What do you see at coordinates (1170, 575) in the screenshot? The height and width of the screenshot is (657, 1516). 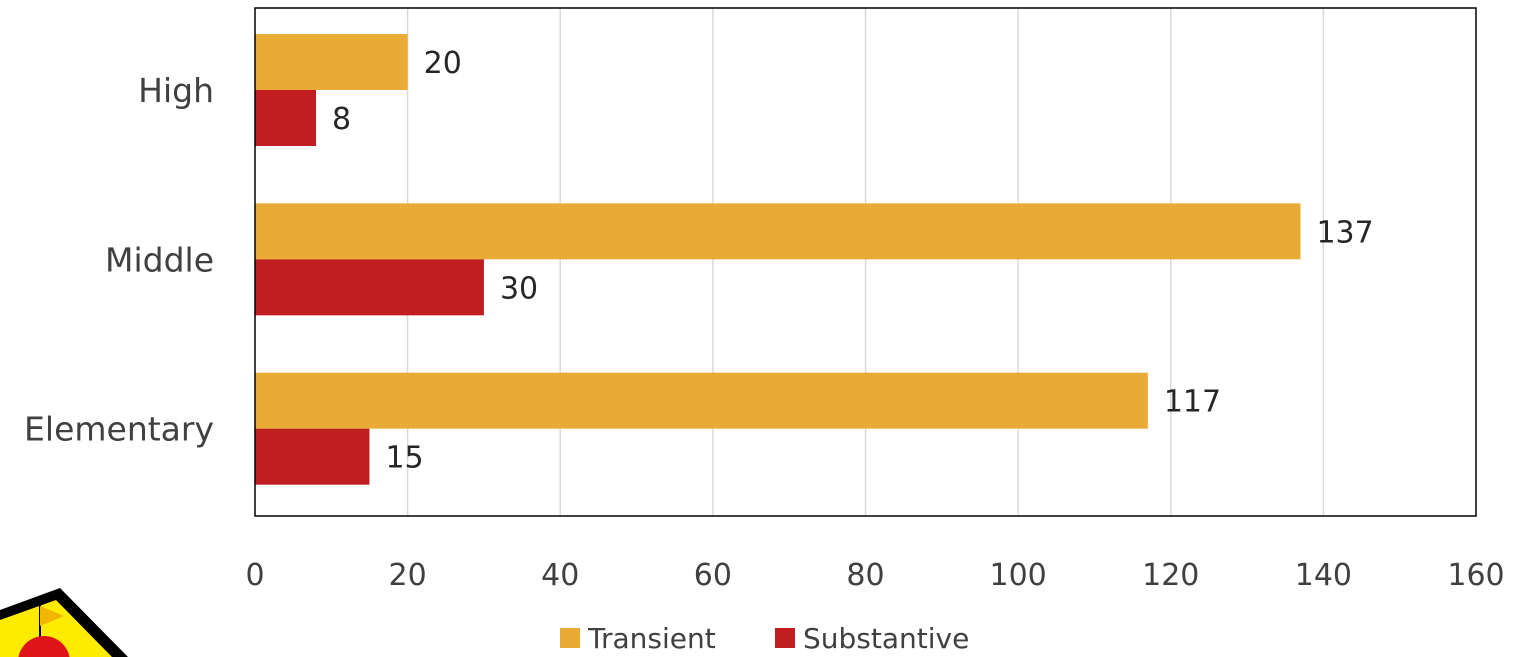 I see `x-tick-label-120: 120` at bounding box center [1170, 575].